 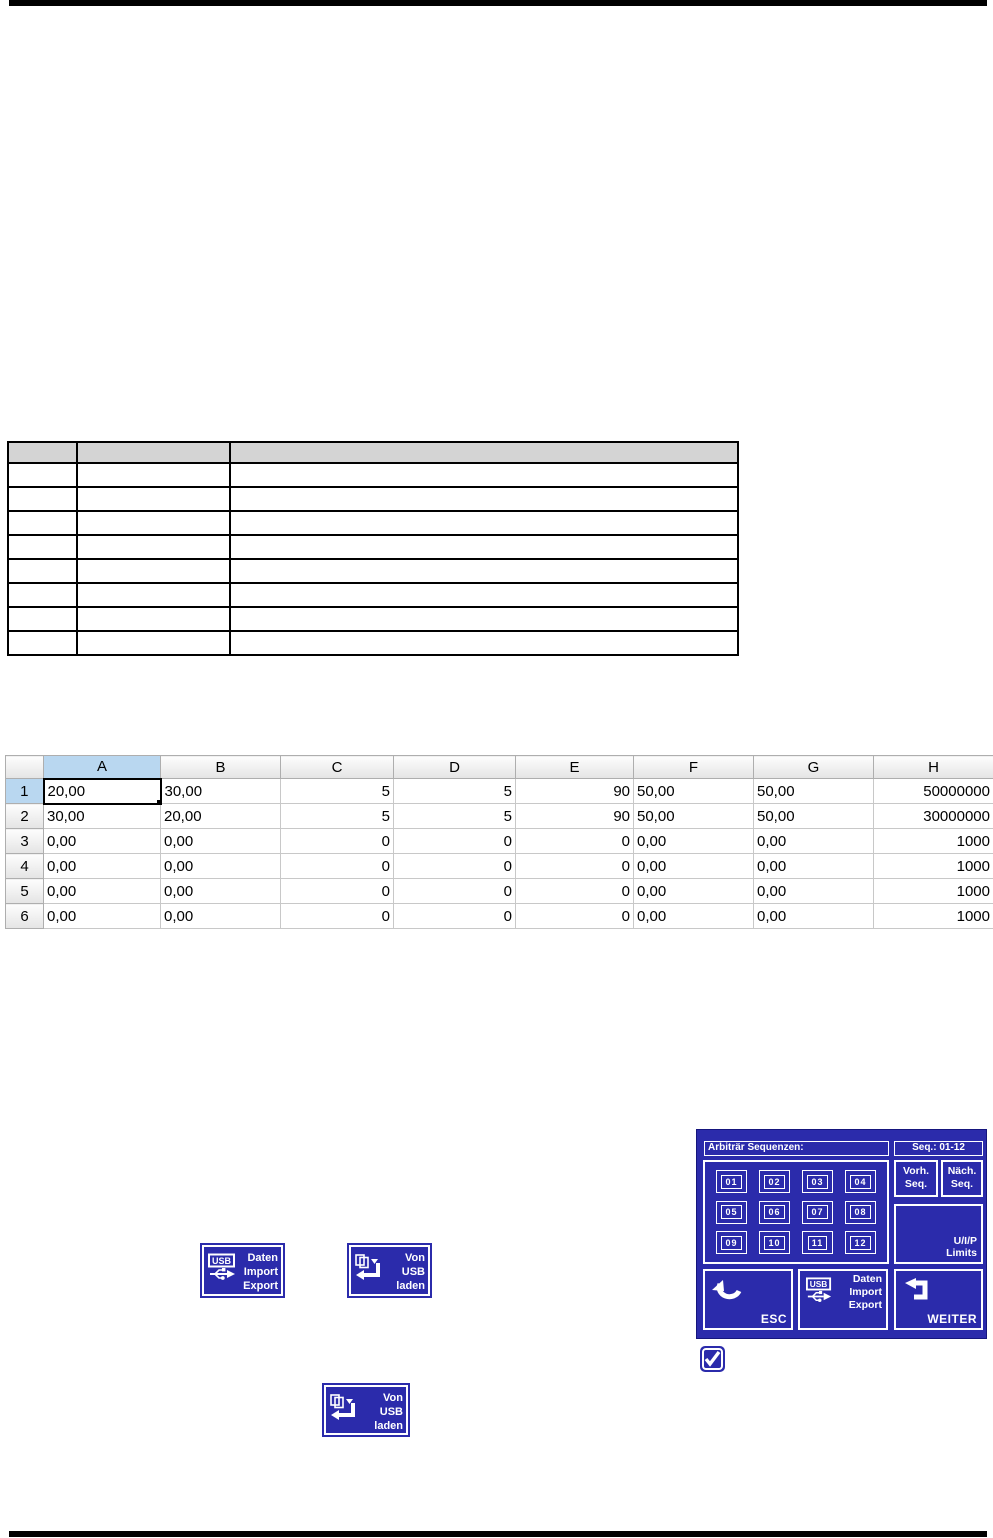 I want to click on row-header-3: 3, so click(x=24, y=841).